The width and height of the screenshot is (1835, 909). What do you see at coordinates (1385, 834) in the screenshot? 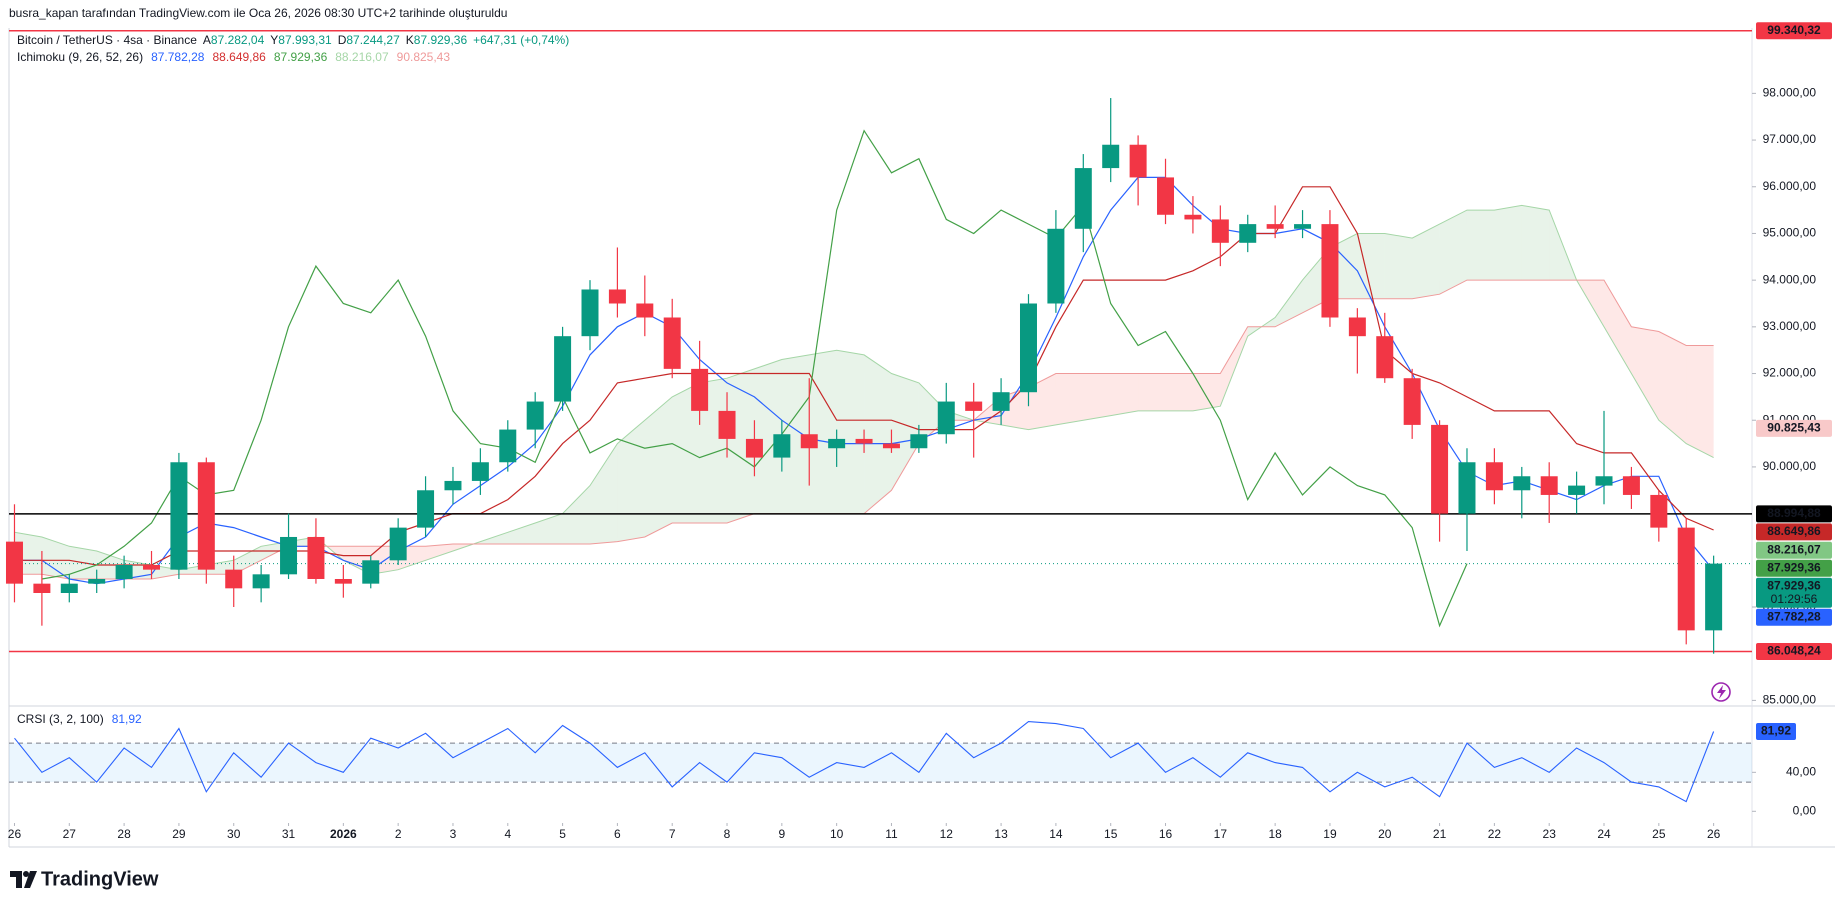
I see `x-tick-label: 20` at bounding box center [1385, 834].